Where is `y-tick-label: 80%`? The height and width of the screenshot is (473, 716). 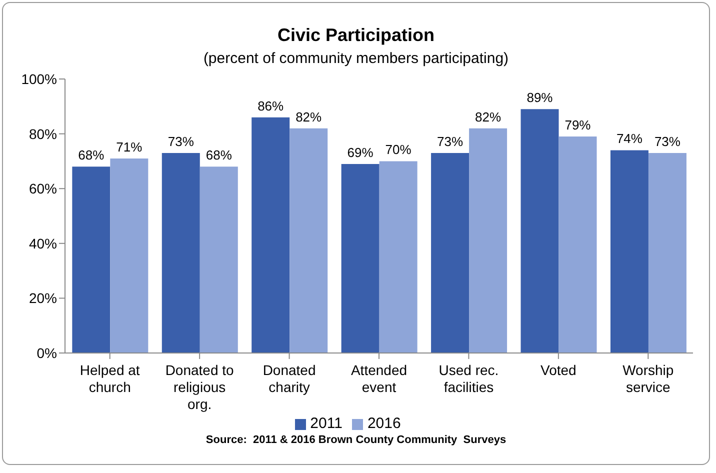
y-tick-label: 80% is located at coordinates (42, 134).